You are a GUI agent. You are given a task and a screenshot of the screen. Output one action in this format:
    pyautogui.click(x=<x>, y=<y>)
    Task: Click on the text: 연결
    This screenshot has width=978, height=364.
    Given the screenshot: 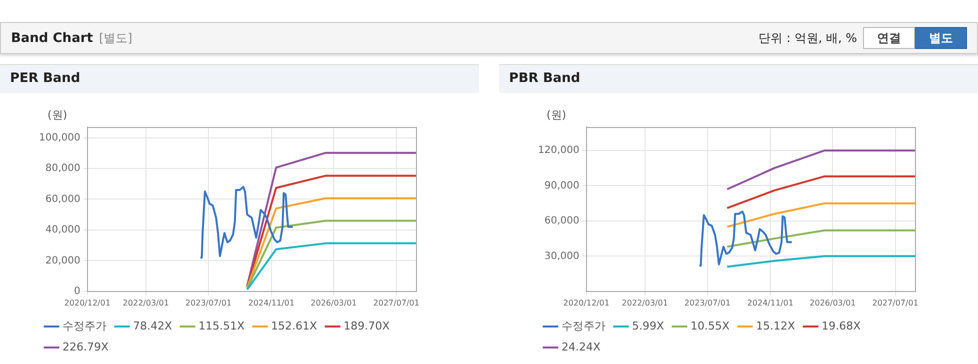 What is the action you would take?
    pyautogui.click(x=889, y=38)
    